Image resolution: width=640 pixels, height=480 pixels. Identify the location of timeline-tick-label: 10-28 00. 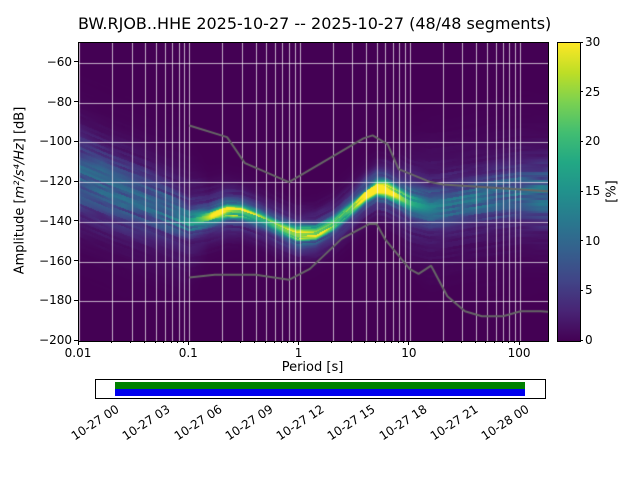
(505, 423).